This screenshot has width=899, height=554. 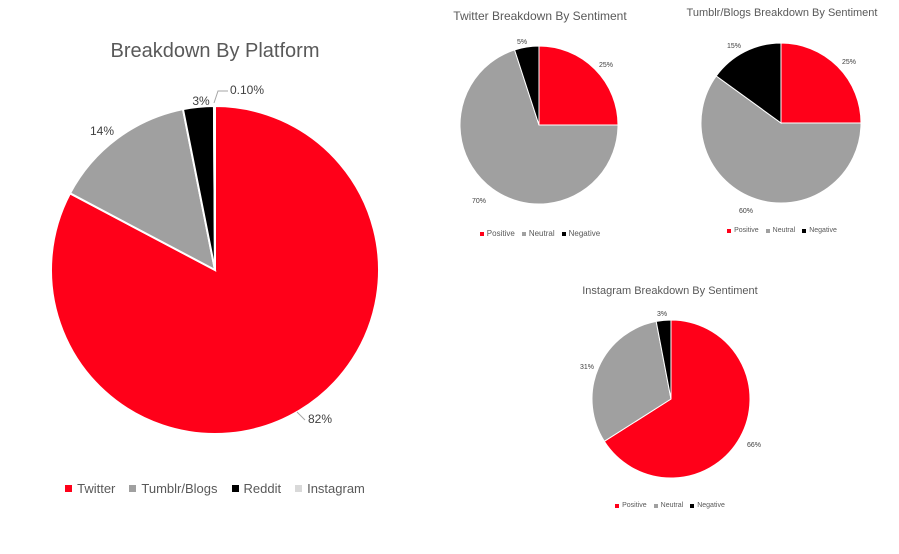 What do you see at coordinates (479, 201) in the screenshot?
I see `data-label: 70%` at bounding box center [479, 201].